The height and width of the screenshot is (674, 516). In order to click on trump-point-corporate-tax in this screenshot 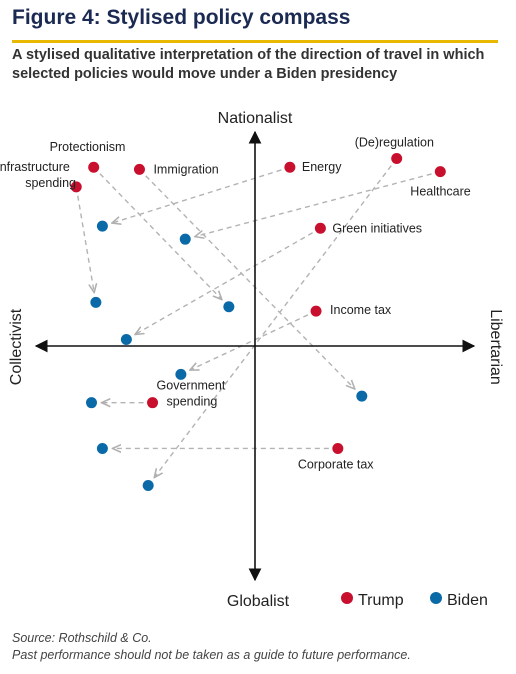, I will do `click(338, 448)`.